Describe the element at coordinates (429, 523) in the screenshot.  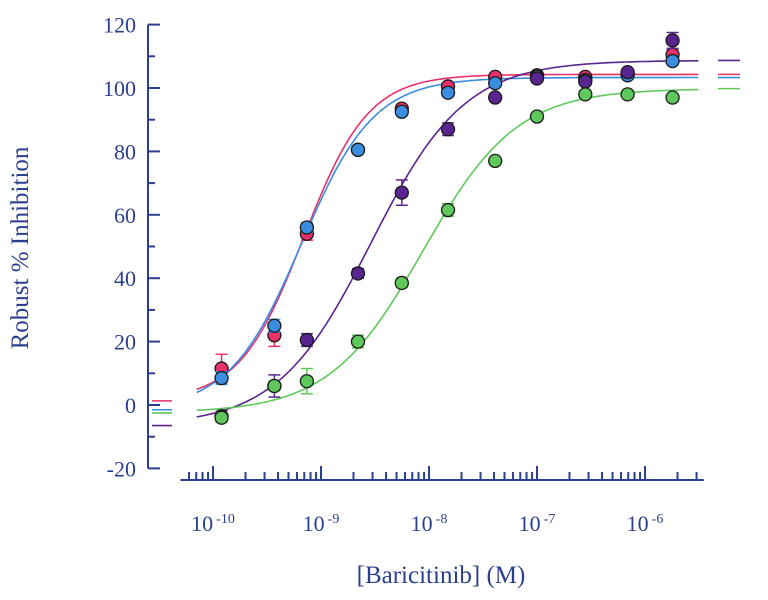
I see `x-tick-label: 10 -8` at that location.